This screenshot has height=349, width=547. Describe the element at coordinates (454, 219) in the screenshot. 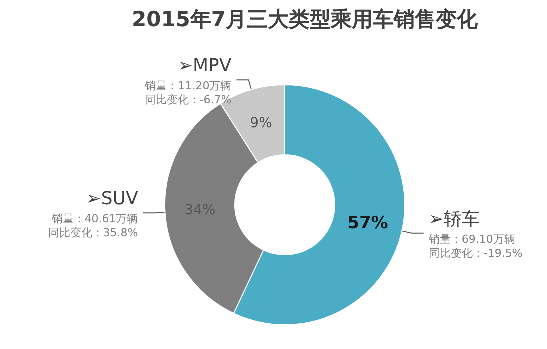

I see `slice-label: ➢轿车` at that location.